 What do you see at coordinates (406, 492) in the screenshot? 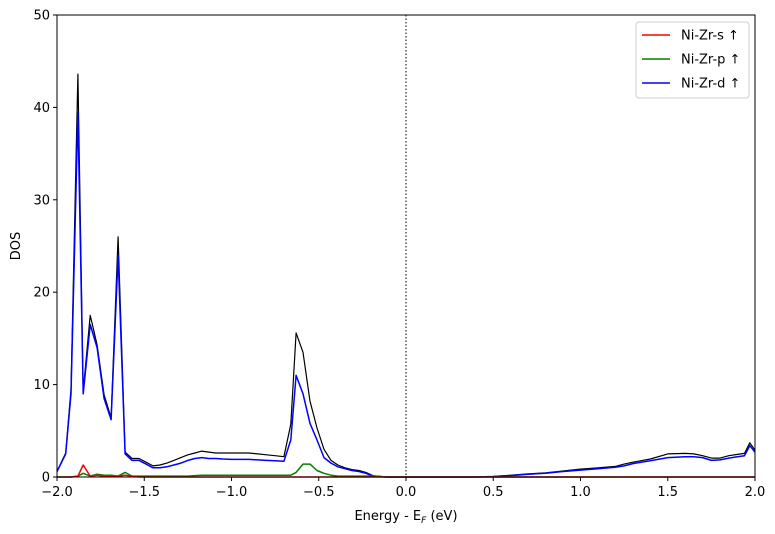
I see `x-tick-label: 0.0` at bounding box center [406, 492].